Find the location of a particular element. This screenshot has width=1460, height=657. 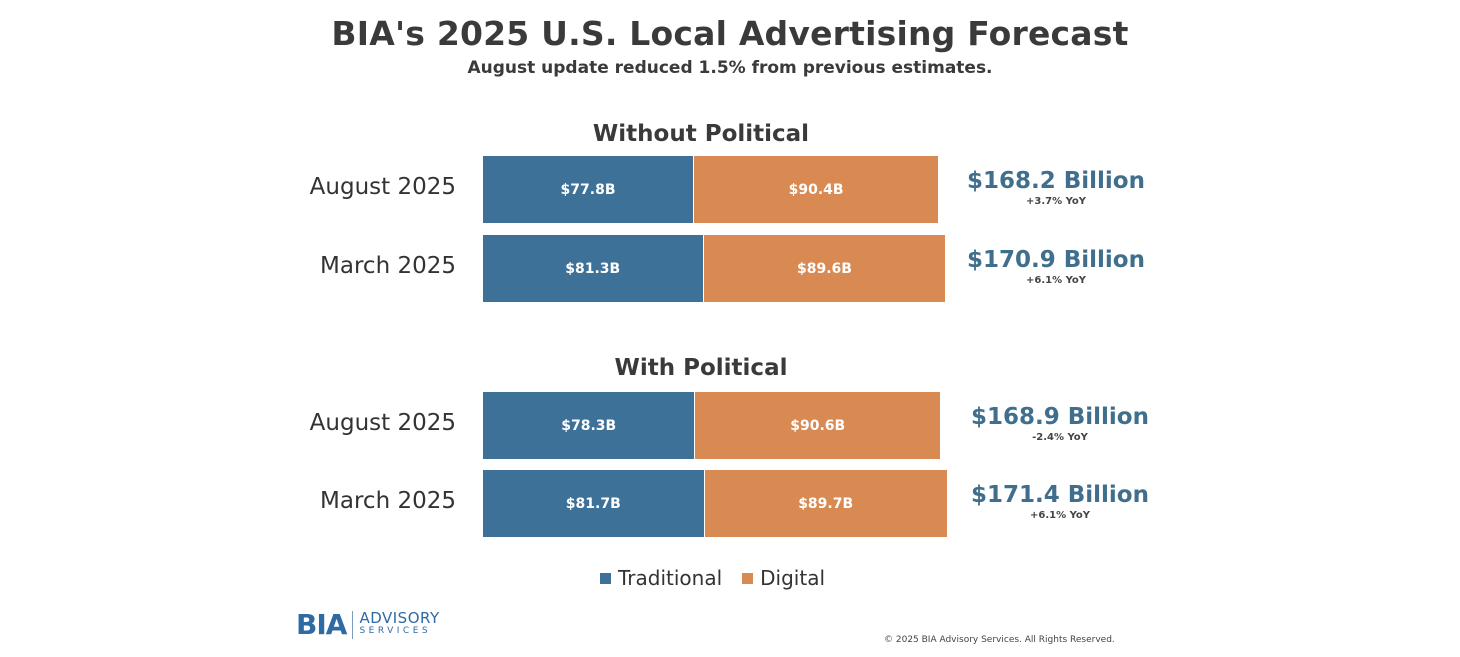

bar-digital: $89.7B is located at coordinates (825, 503).